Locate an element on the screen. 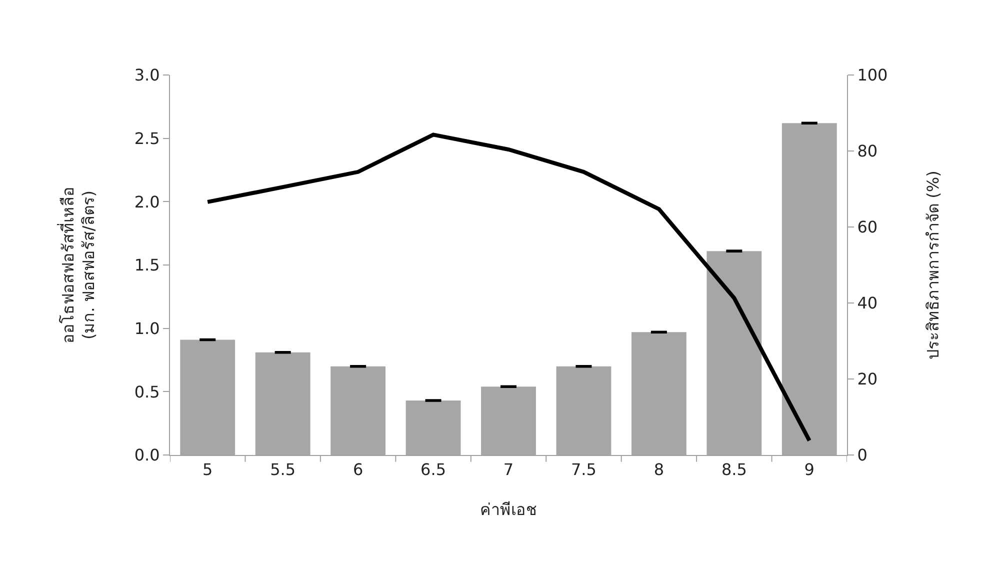 The width and height of the screenshot is (997, 570). y-tick-label: 2.5 is located at coordinates (147, 138).